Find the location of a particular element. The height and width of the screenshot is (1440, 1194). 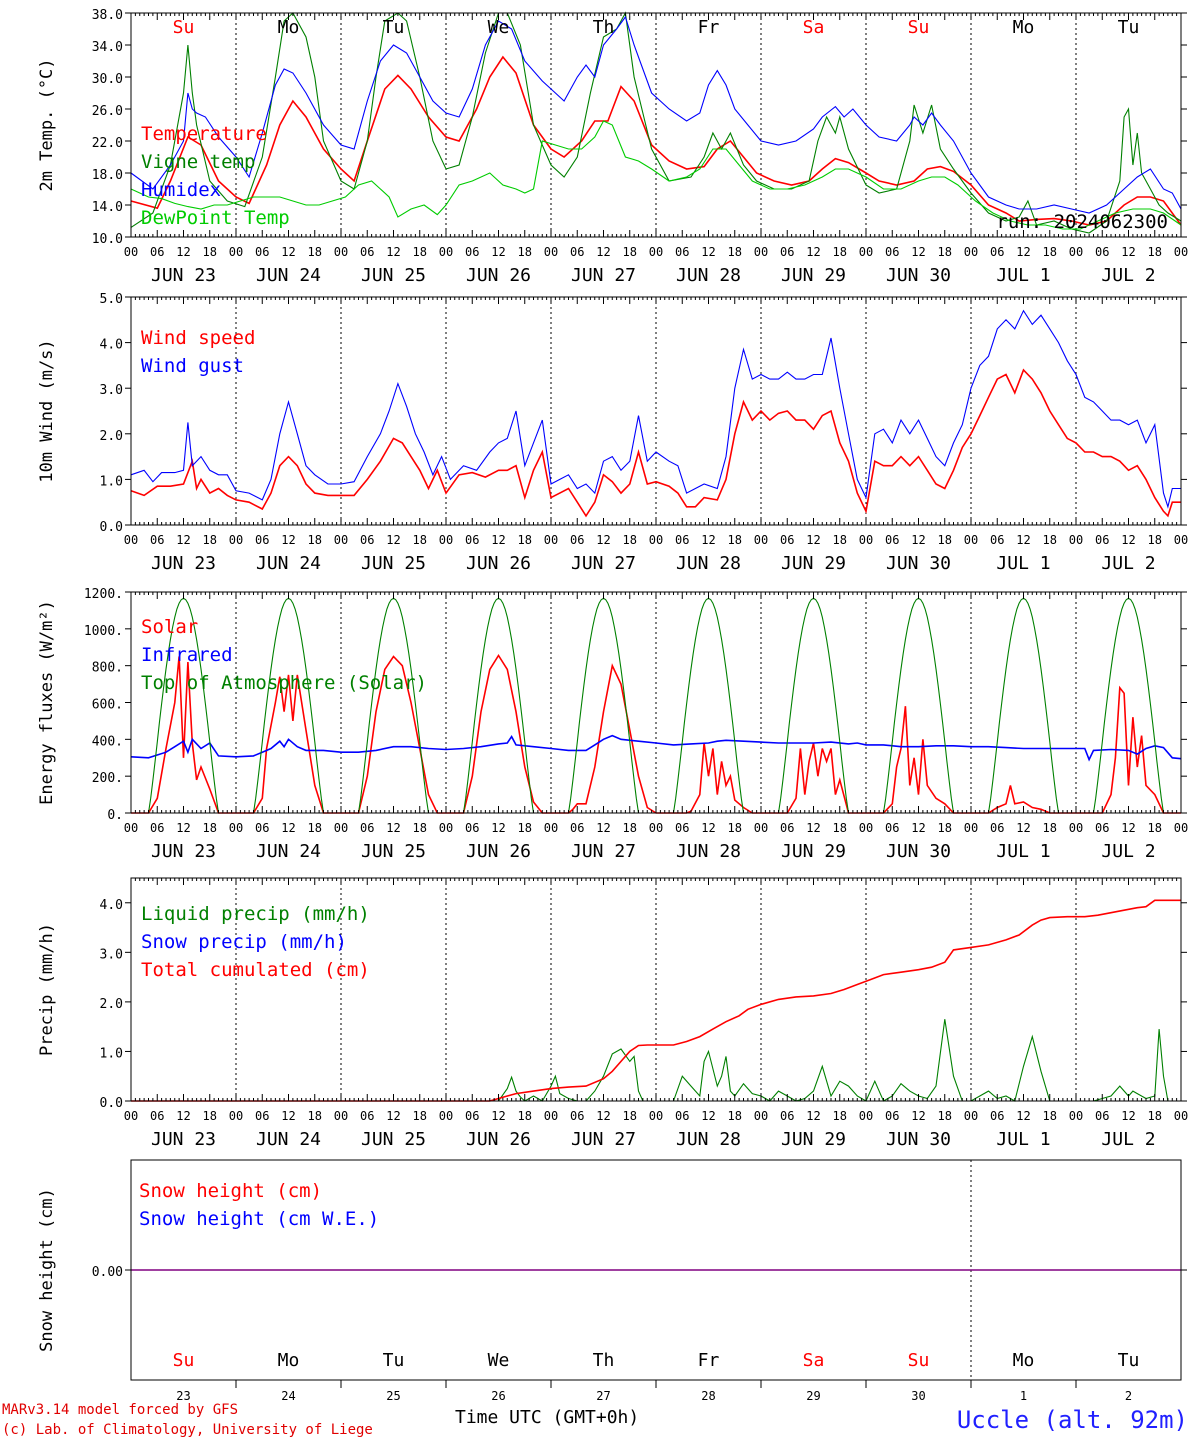

legend-entry: Temperature is located at coordinates (204, 134).